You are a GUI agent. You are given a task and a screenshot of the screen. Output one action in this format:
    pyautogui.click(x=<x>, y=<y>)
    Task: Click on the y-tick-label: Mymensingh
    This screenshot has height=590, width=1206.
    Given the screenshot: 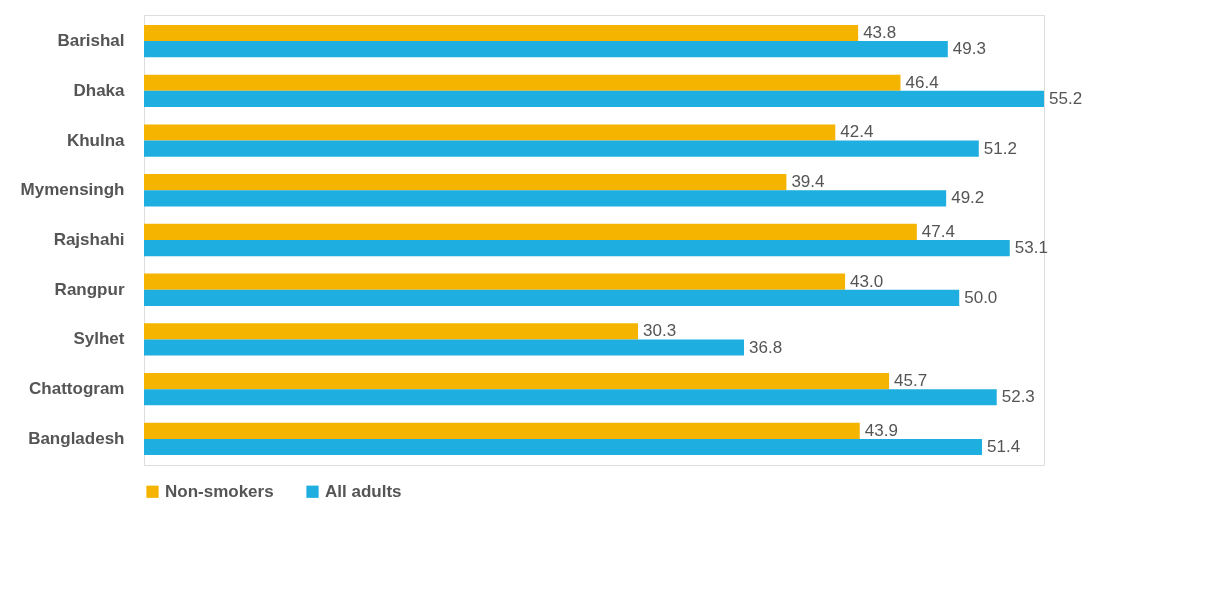 What is the action you would take?
    pyautogui.click(x=72, y=190)
    